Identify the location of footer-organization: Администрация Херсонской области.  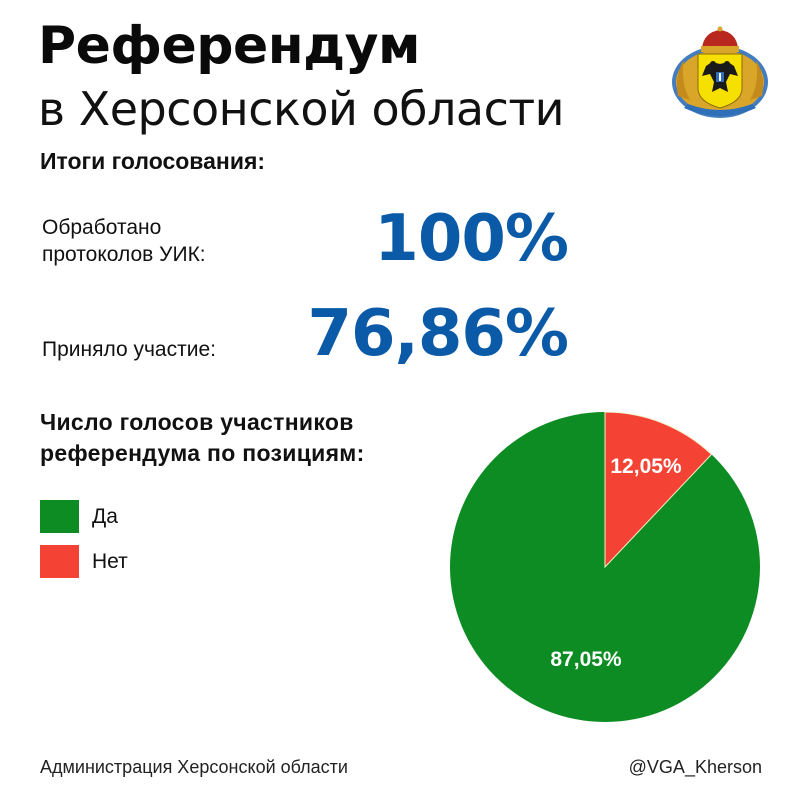
(194, 767).